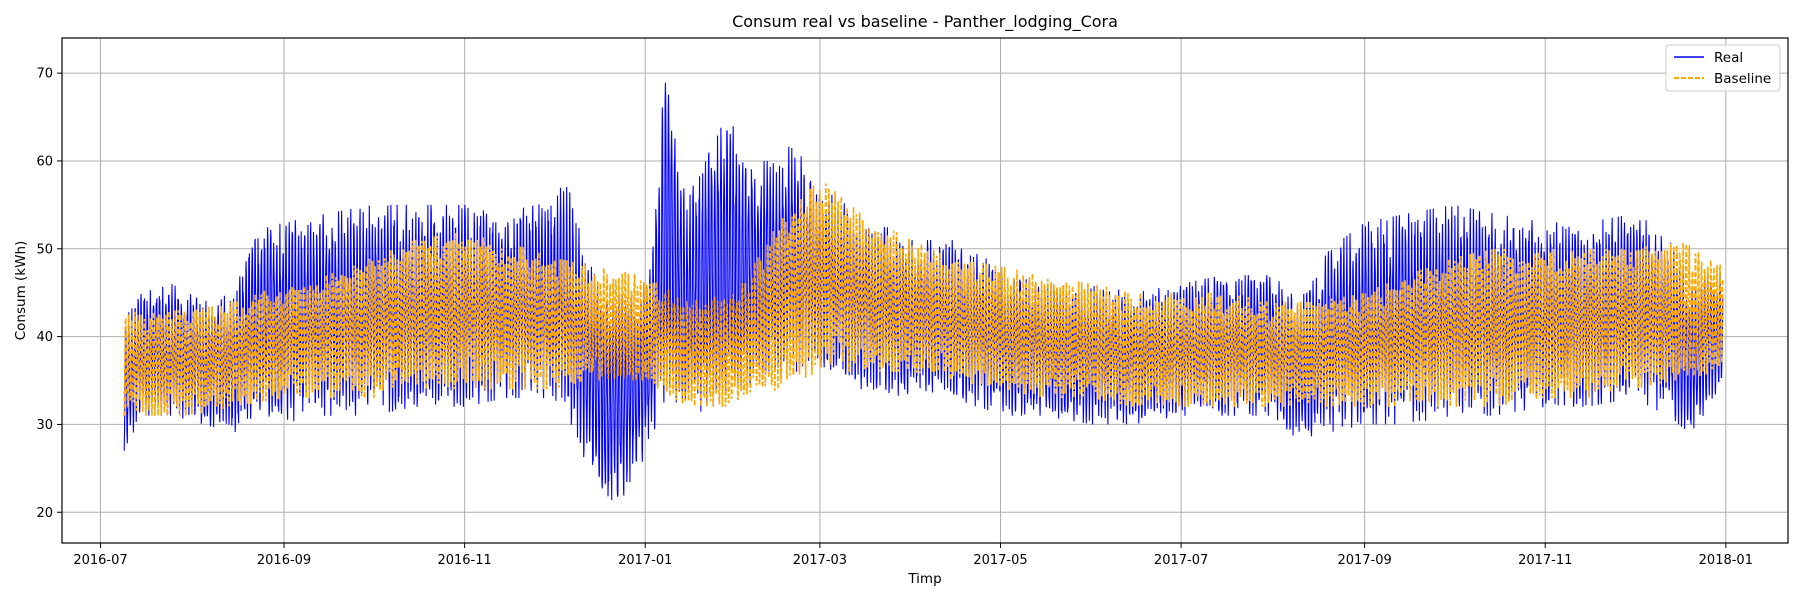 The image size is (1800, 600). I want to click on x-tick-label: 2016-09, so click(284, 560).